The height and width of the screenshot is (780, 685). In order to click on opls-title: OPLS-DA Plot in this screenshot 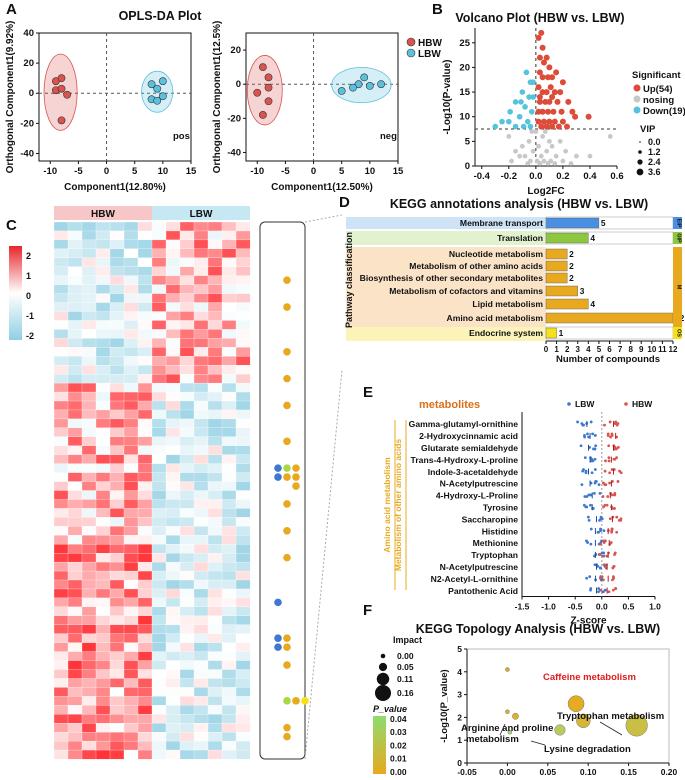, I will do `click(161, 16)`.